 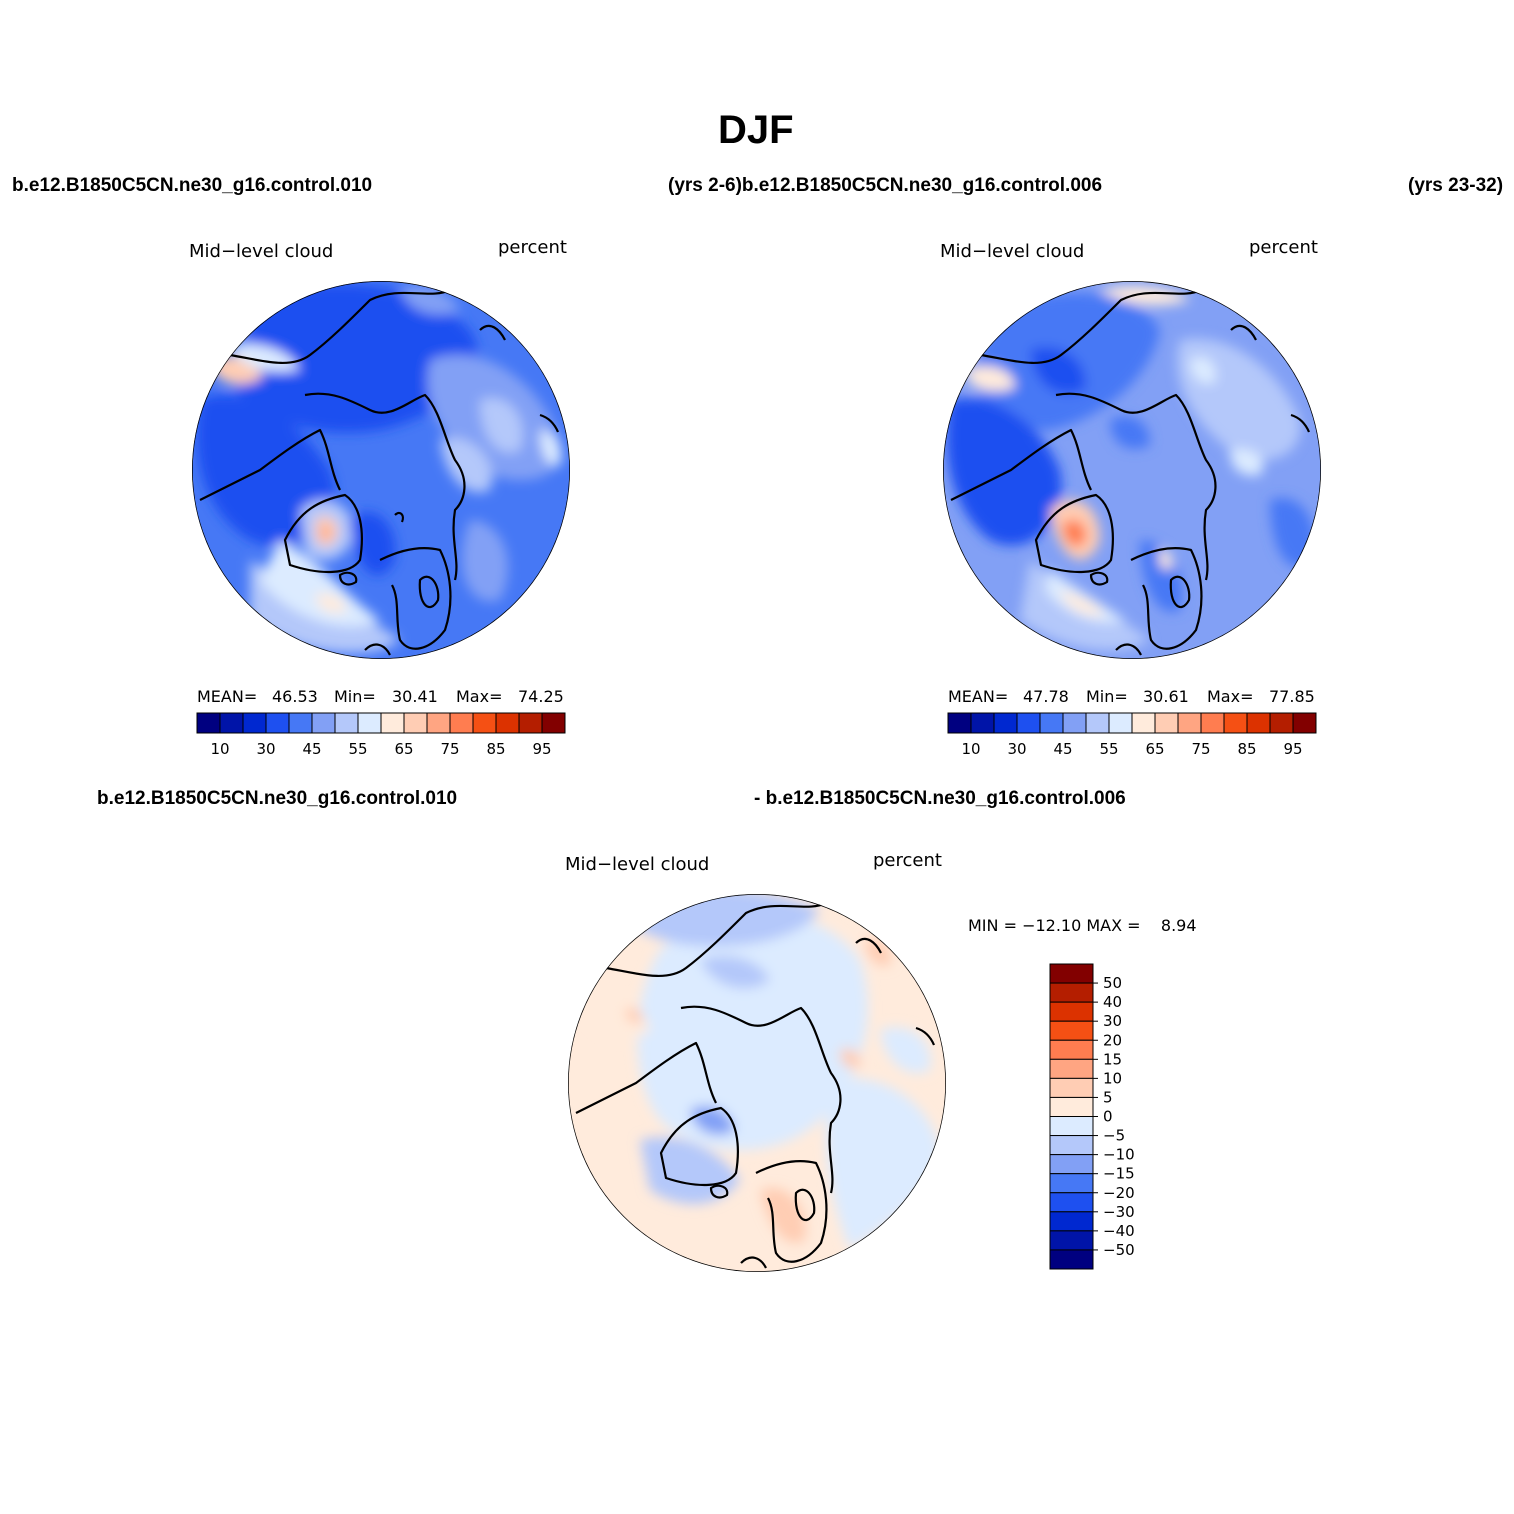 I want to click on panel1-colorbar-tick-label: 95, so click(x=541, y=749).